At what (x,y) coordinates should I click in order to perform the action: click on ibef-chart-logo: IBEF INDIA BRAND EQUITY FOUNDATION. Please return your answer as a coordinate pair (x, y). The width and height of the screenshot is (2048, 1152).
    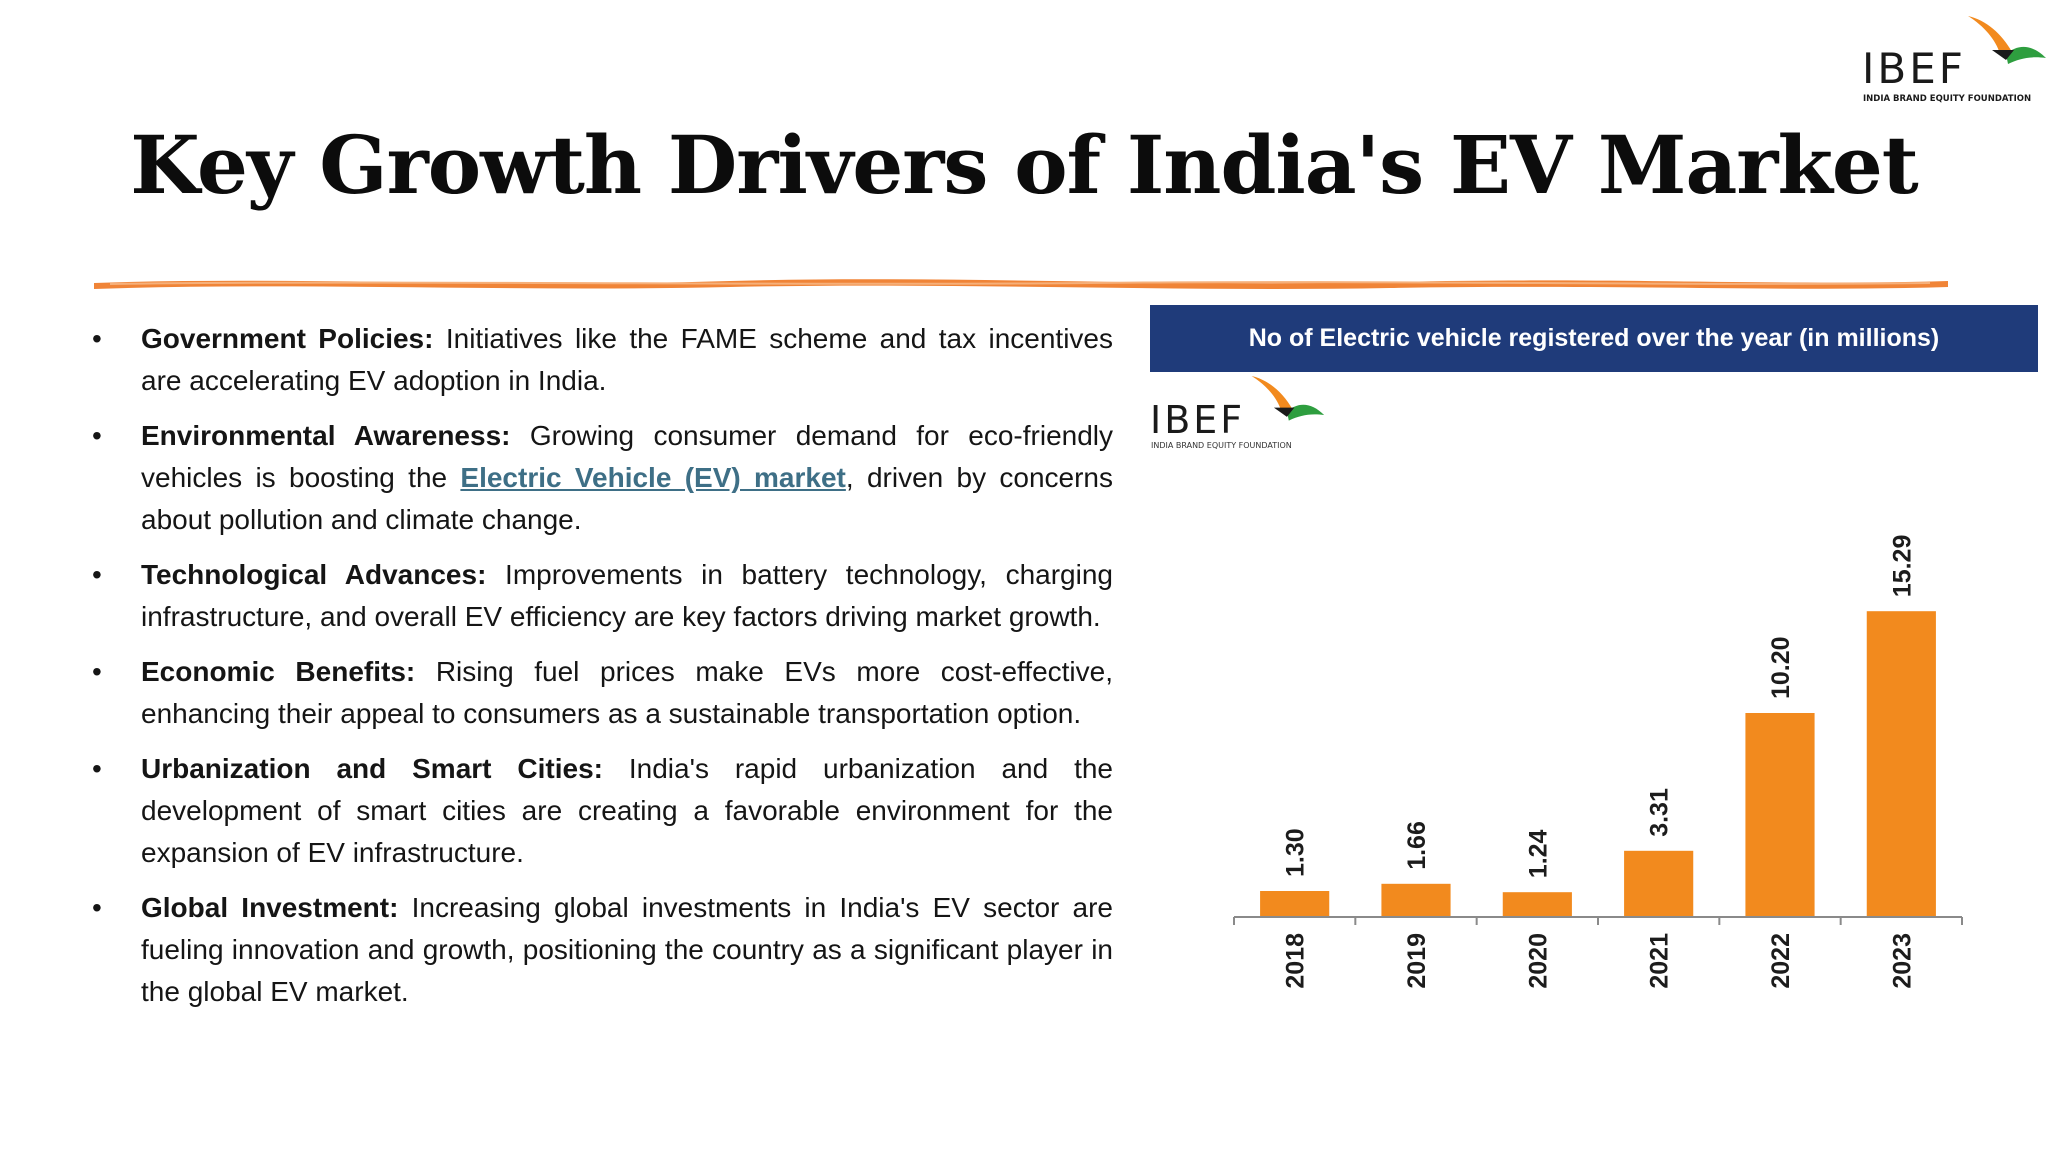
    Looking at the image, I should click on (1240, 415).